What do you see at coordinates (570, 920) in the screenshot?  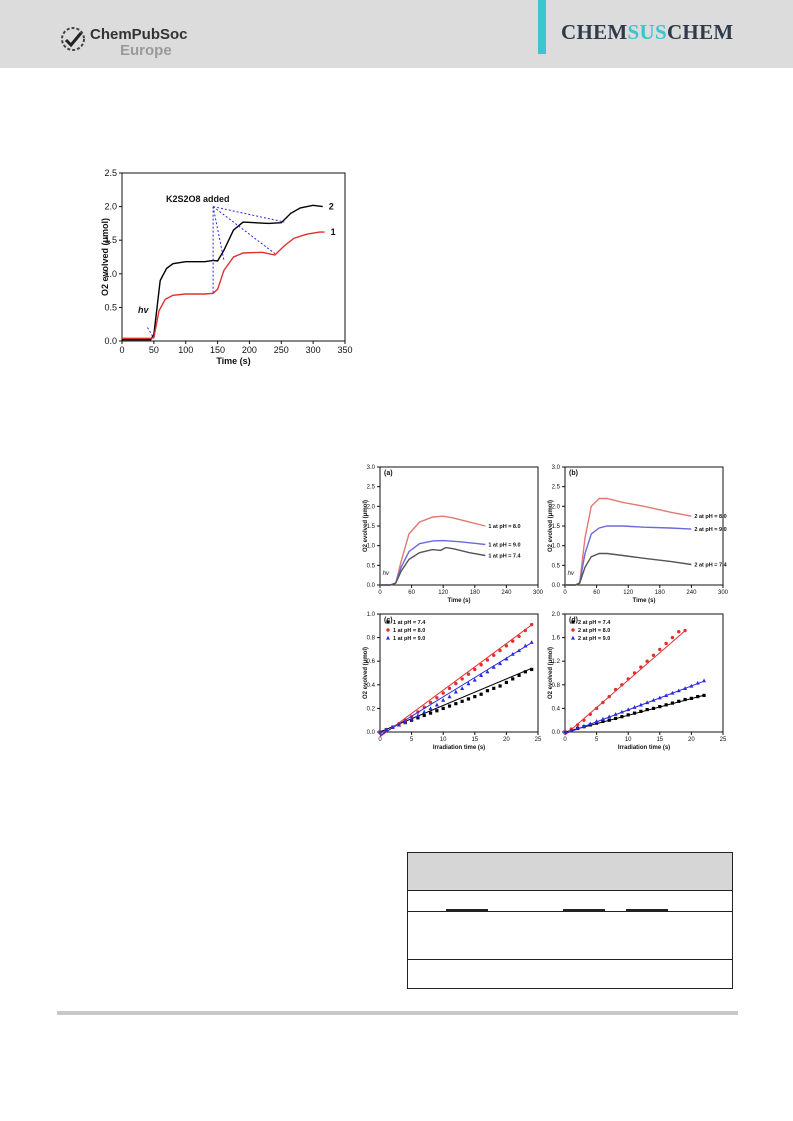 I see `data-table` at bounding box center [570, 920].